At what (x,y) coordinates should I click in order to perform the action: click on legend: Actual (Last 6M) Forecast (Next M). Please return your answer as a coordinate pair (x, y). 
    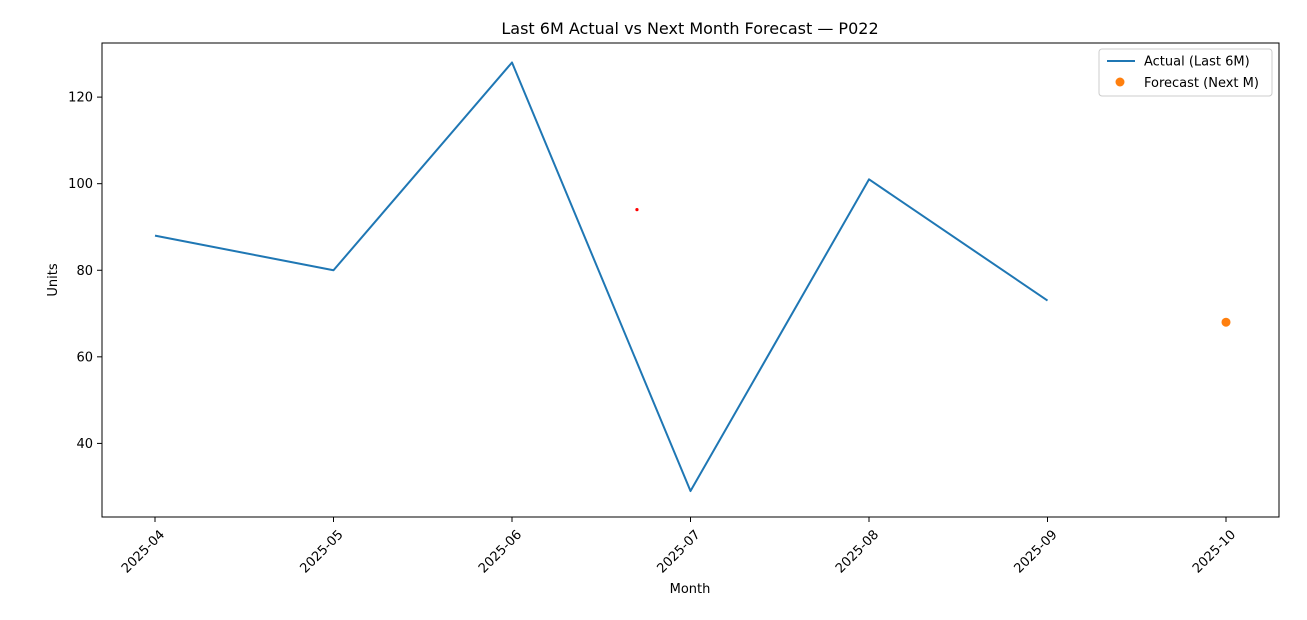
    Looking at the image, I should click on (1185, 72).